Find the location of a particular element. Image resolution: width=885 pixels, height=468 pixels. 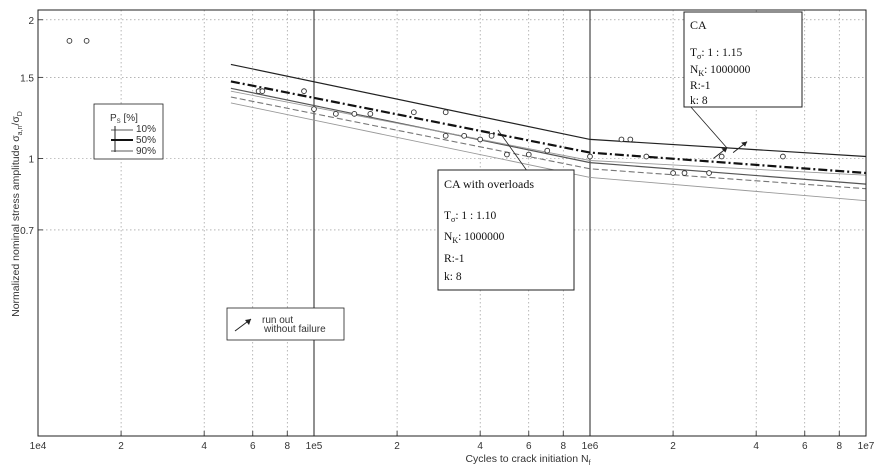

series-line-ca10 is located at coordinates (548, 110).